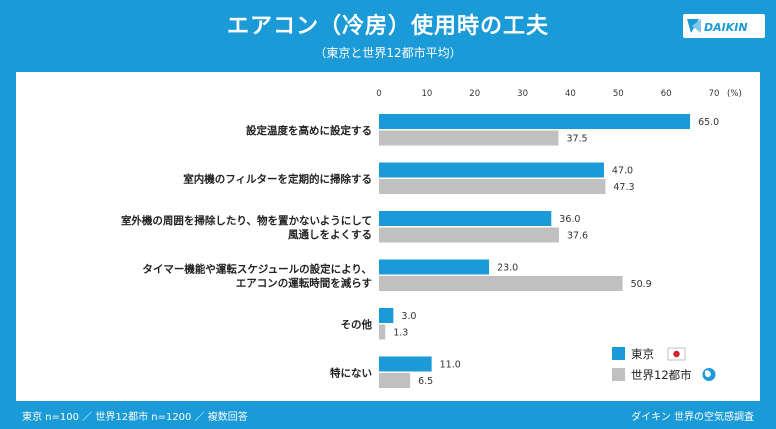 This screenshot has height=429, width=776. I want to click on category-label: 室外機の周囲を掃除したり、物を置かないようにして, so click(246, 220).